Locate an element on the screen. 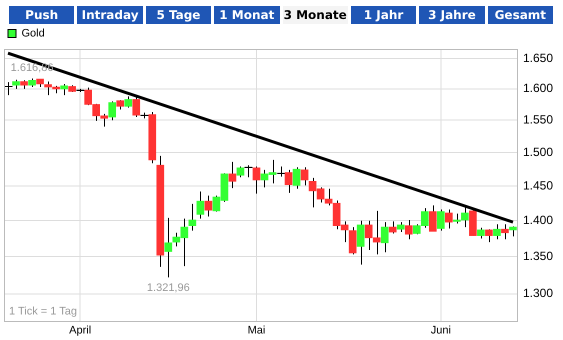 The width and height of the screenshot is (563, 340). annotation: 1.616,86 is located at coordinates (32, 68).